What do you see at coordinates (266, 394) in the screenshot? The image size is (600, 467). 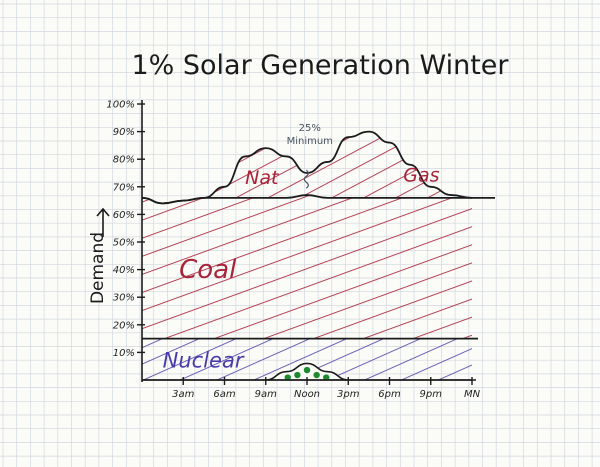 I see `x-tick-label: 9am` at bounding box center [266, 394].